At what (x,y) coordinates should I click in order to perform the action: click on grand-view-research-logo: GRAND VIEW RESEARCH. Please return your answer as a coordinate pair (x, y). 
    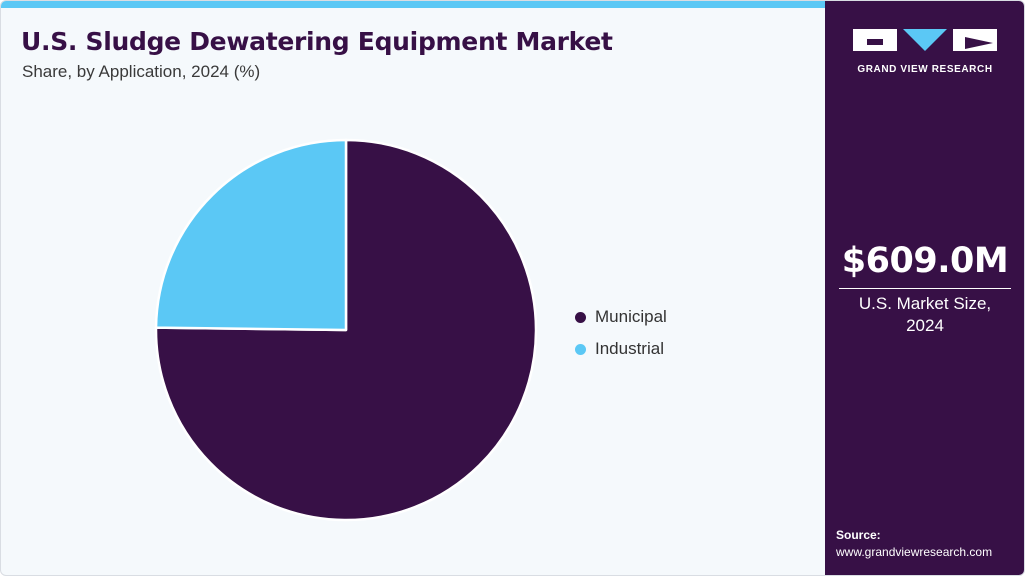
    Looking at the image, I should click on (925, 51).